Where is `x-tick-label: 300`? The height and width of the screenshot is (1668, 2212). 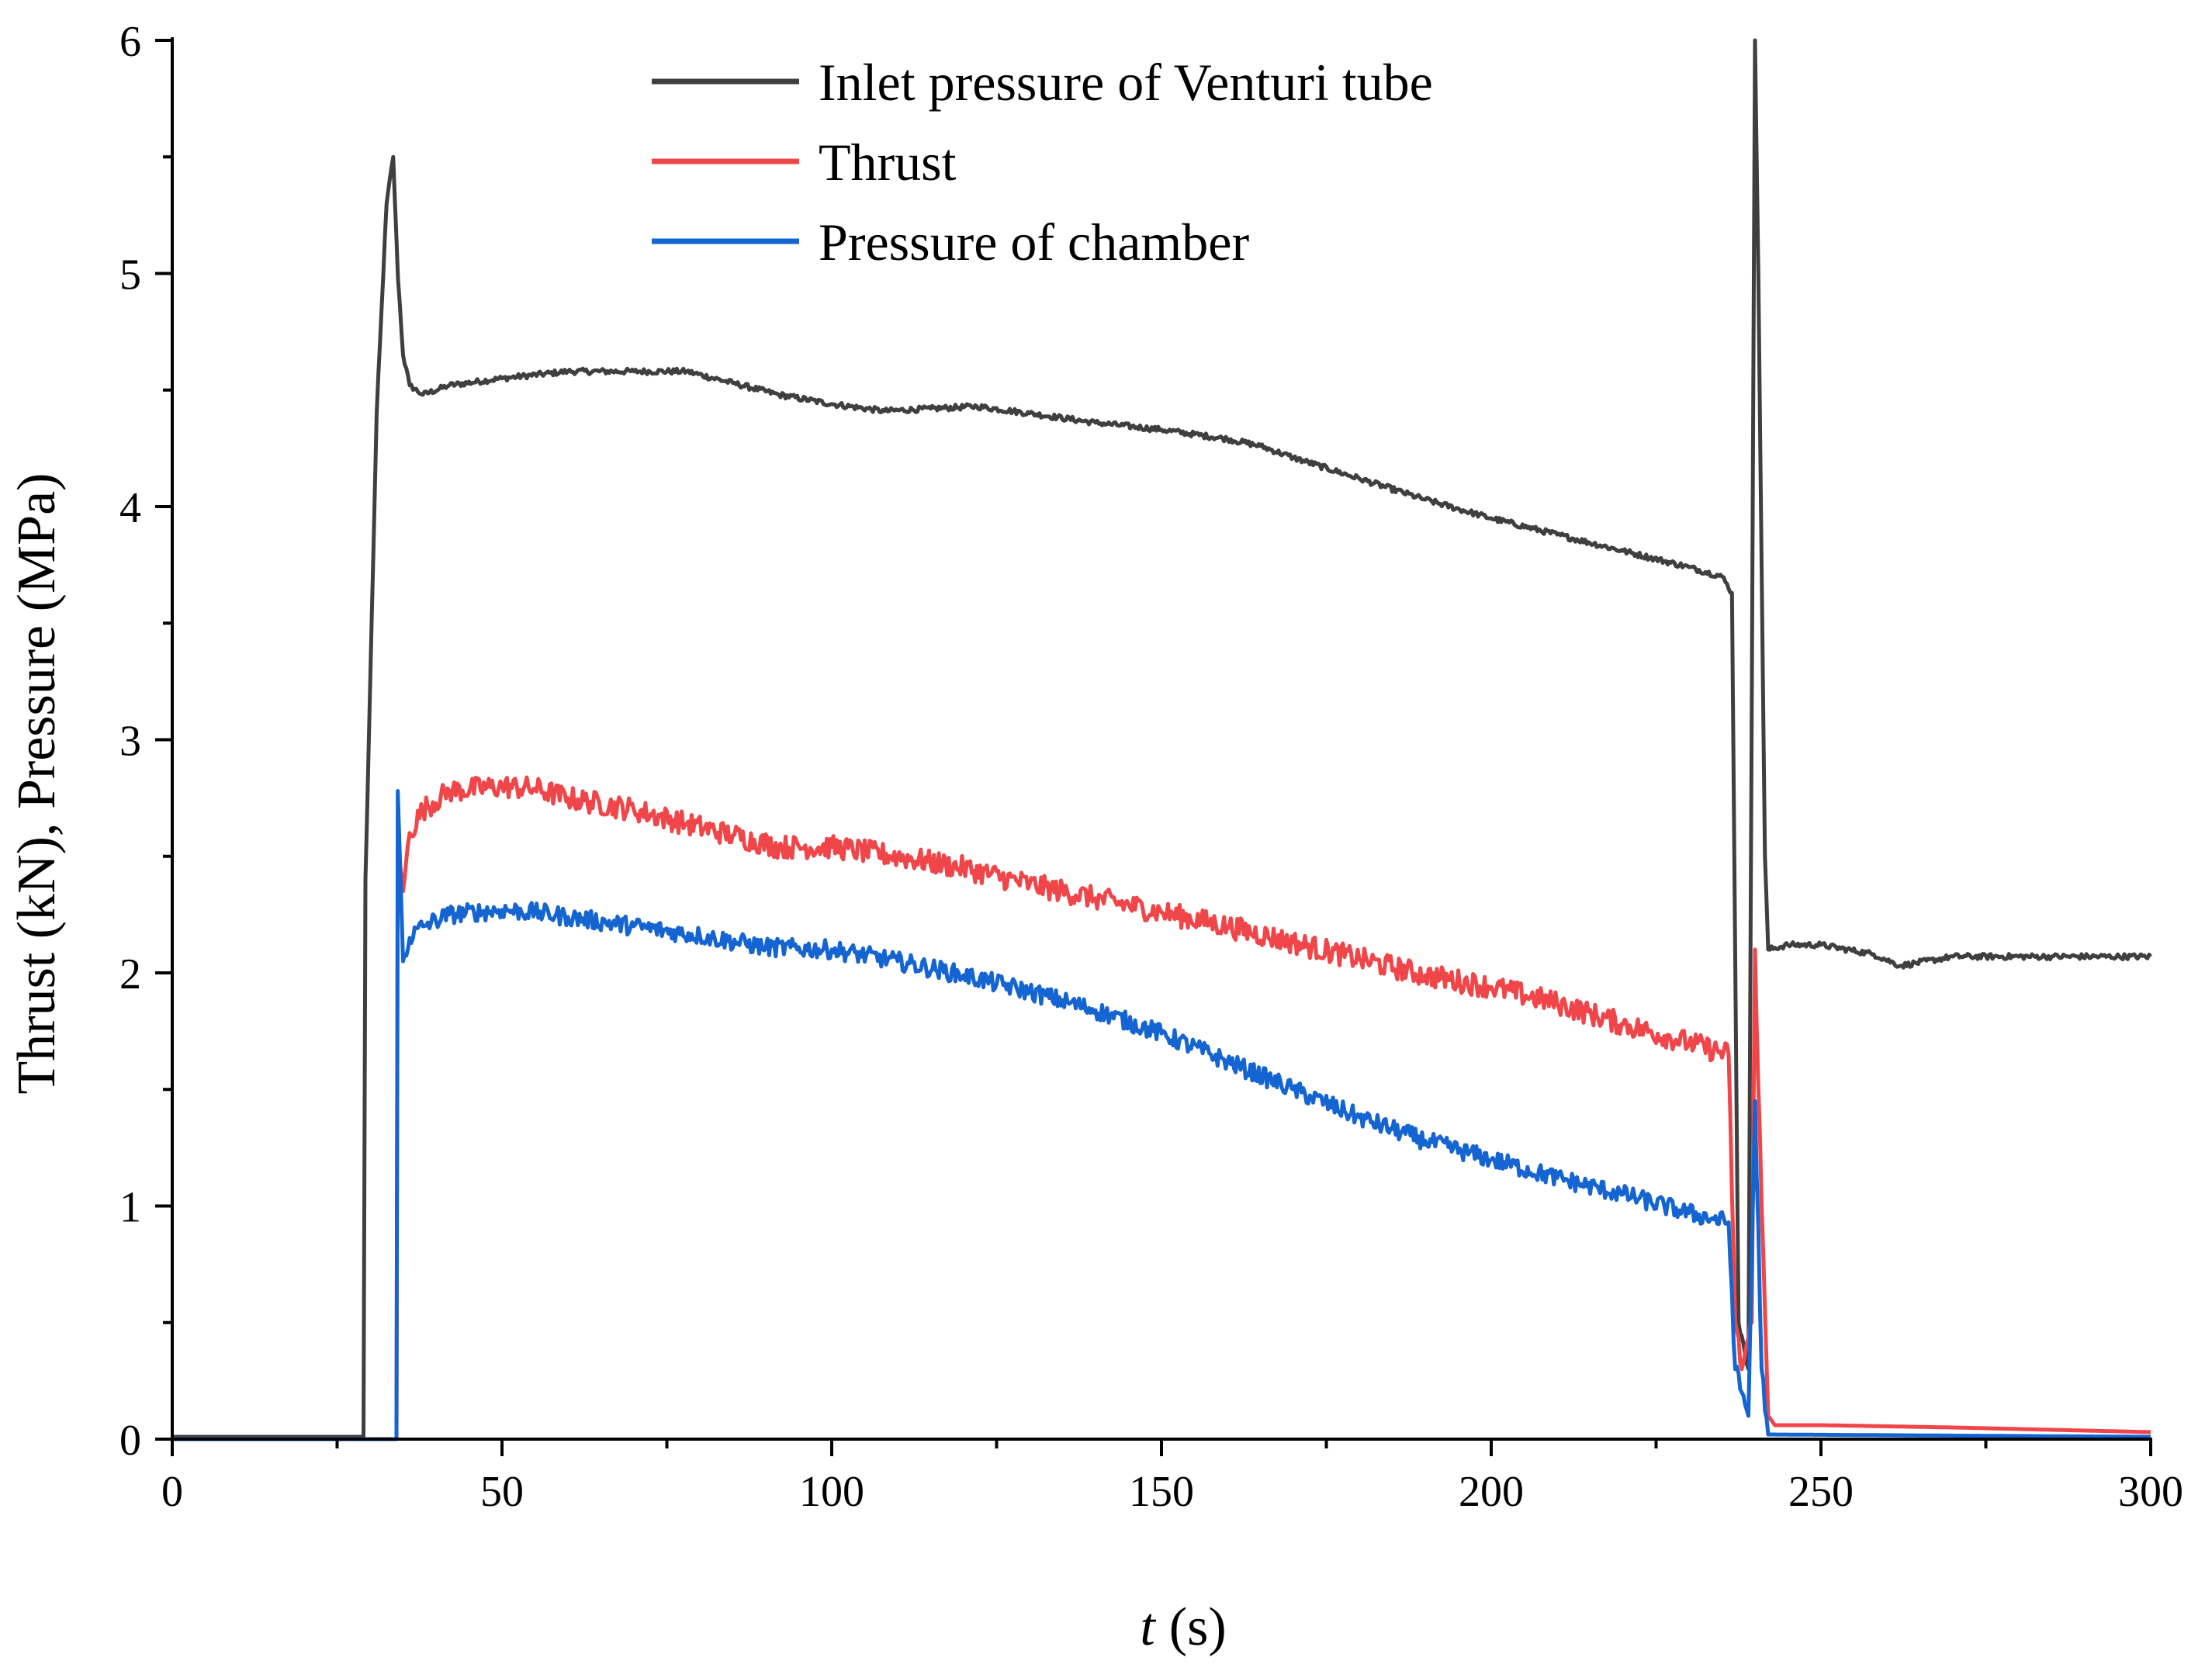 x-tick-label: 300 is located at coordinates (2150, 1492).